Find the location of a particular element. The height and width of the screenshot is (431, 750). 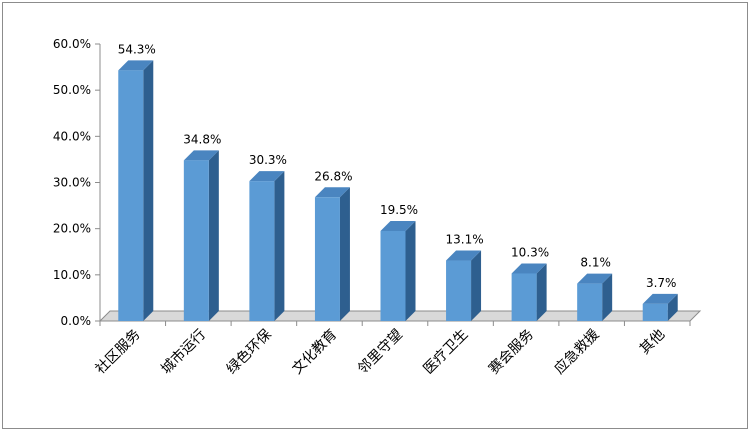

data-label: 13.1% is located at coordinates (464, 240).